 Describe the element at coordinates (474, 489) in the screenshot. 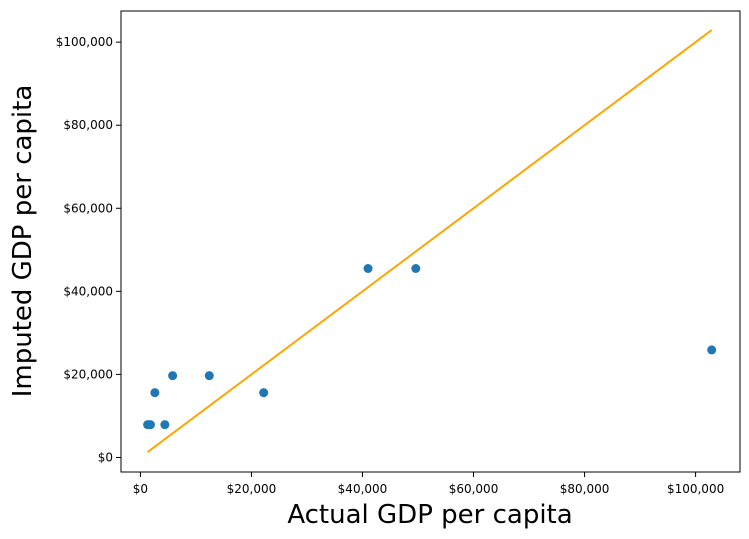

I see `x-tick-label: $60,000` at that location.